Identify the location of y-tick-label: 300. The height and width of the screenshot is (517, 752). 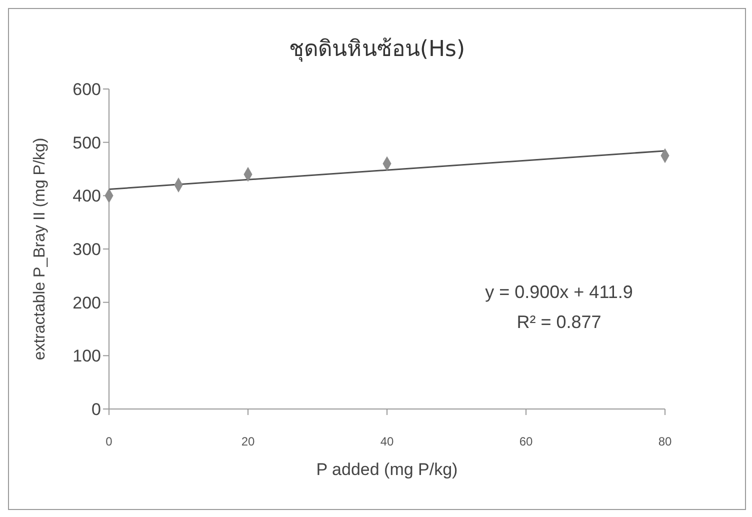
(86, 250).